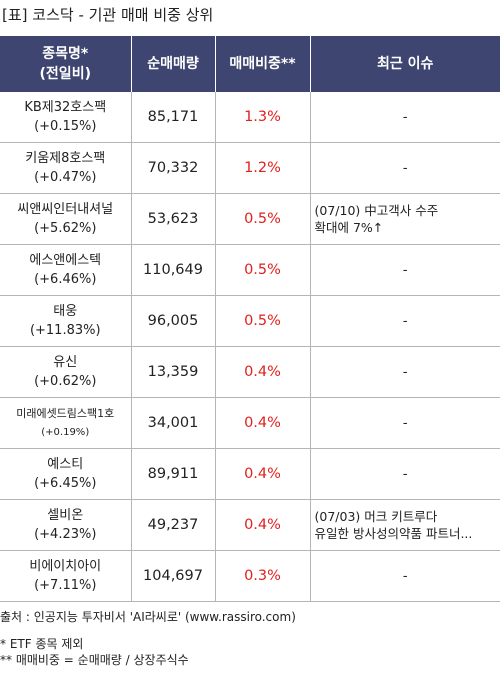 This screenshot has width=500, height=675. Describe the element at coordinates (65, 525) in the screenshot. I see `stock-cell: 셀비온 (+4.23%)` at that location.